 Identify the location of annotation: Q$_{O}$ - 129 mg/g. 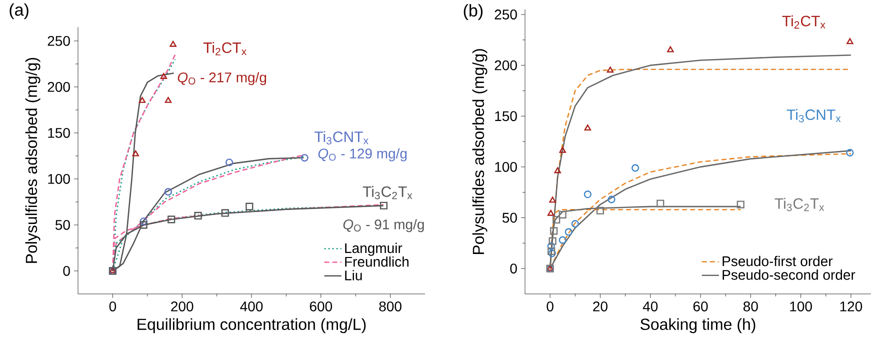
(362, 155).